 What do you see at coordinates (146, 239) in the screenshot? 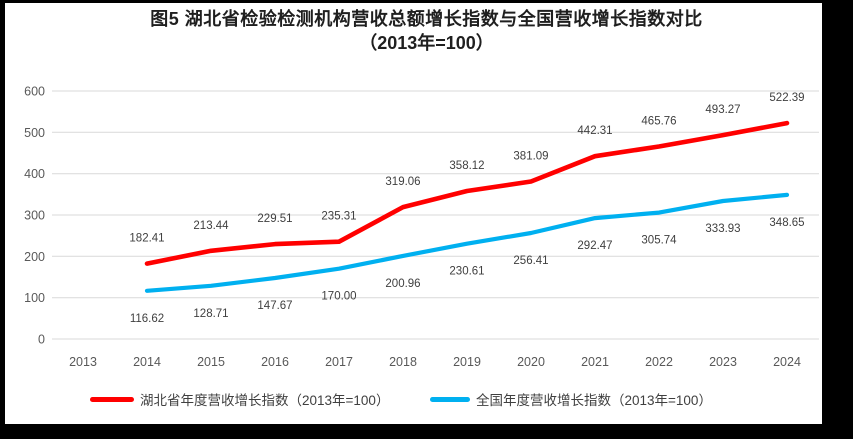
I see `data-label: 182.41` at bounding box center [146, 239].